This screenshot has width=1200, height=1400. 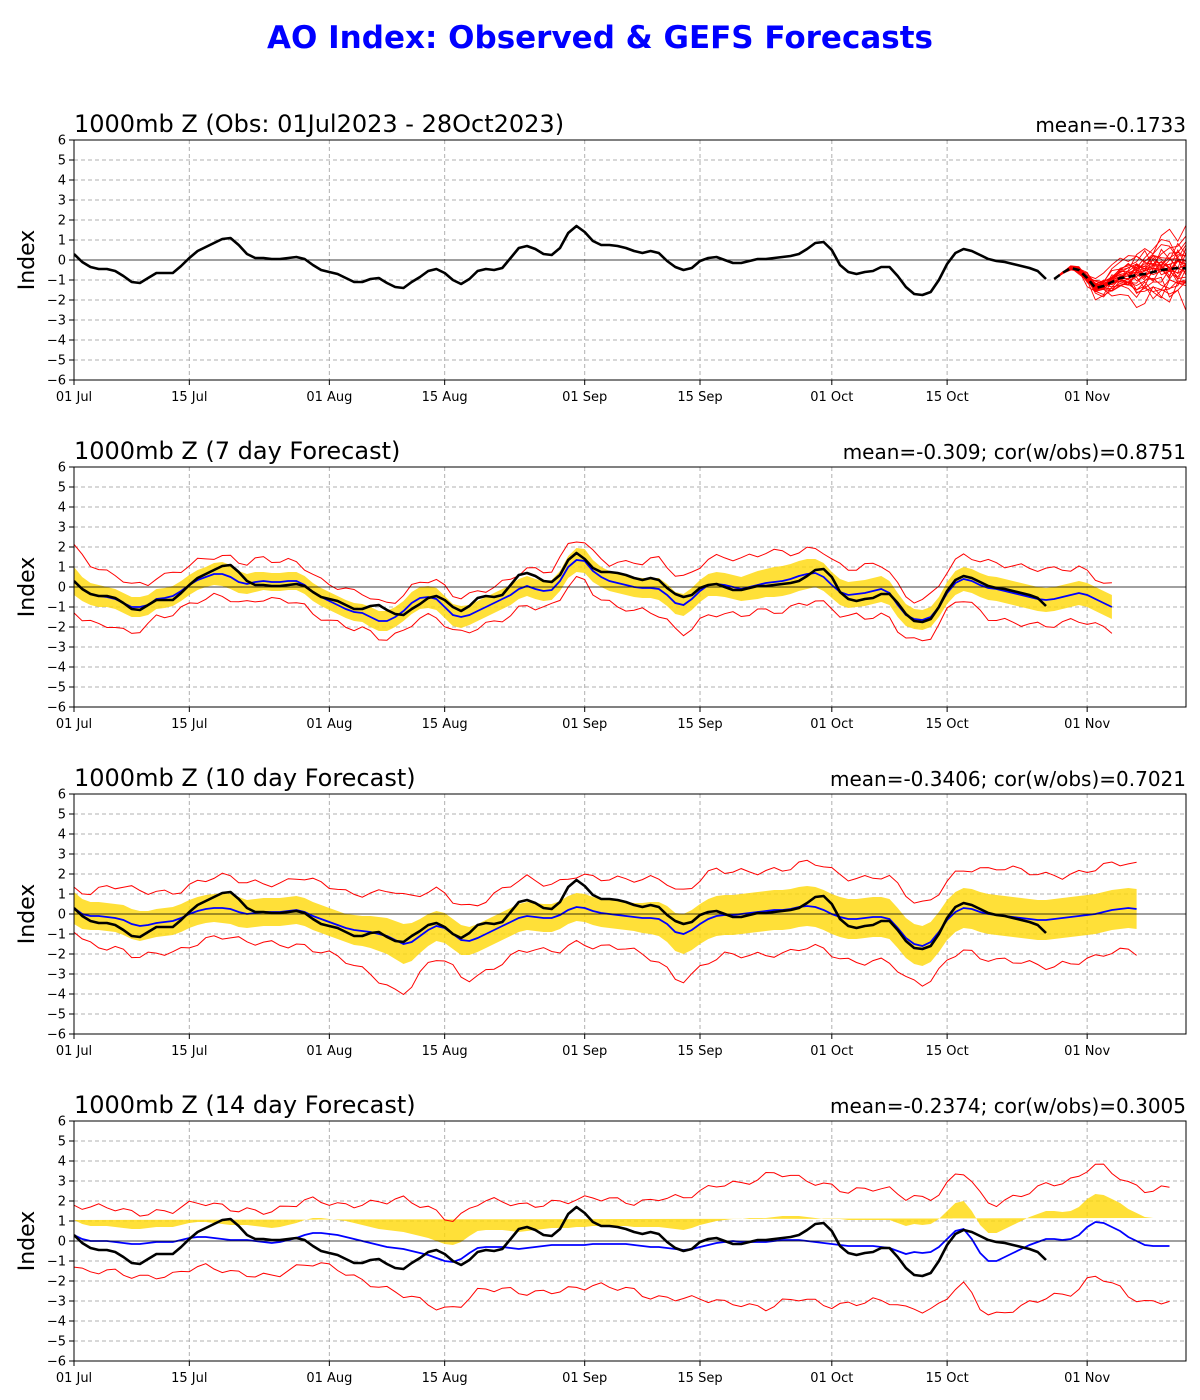 What do you see at coordinates (245, 1105) in the screenshot?
I see `panel-title: 1000mb Z (14 day Forecast)` at bounding box center [245, 1105].